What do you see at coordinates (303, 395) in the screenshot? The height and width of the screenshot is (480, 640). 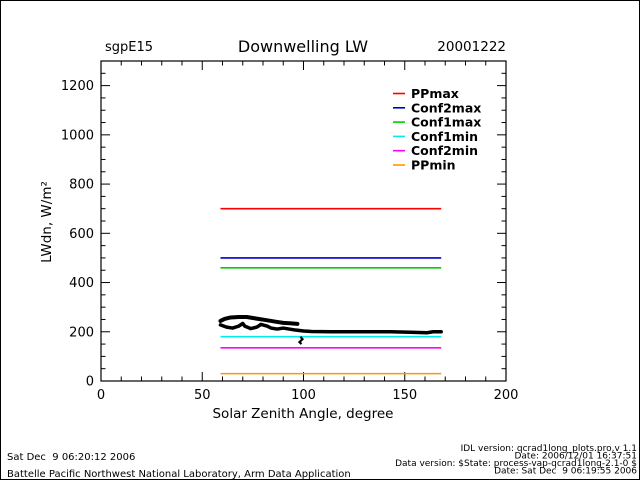 I see `x-tick-label: 100` at bounding box center [303, 395].